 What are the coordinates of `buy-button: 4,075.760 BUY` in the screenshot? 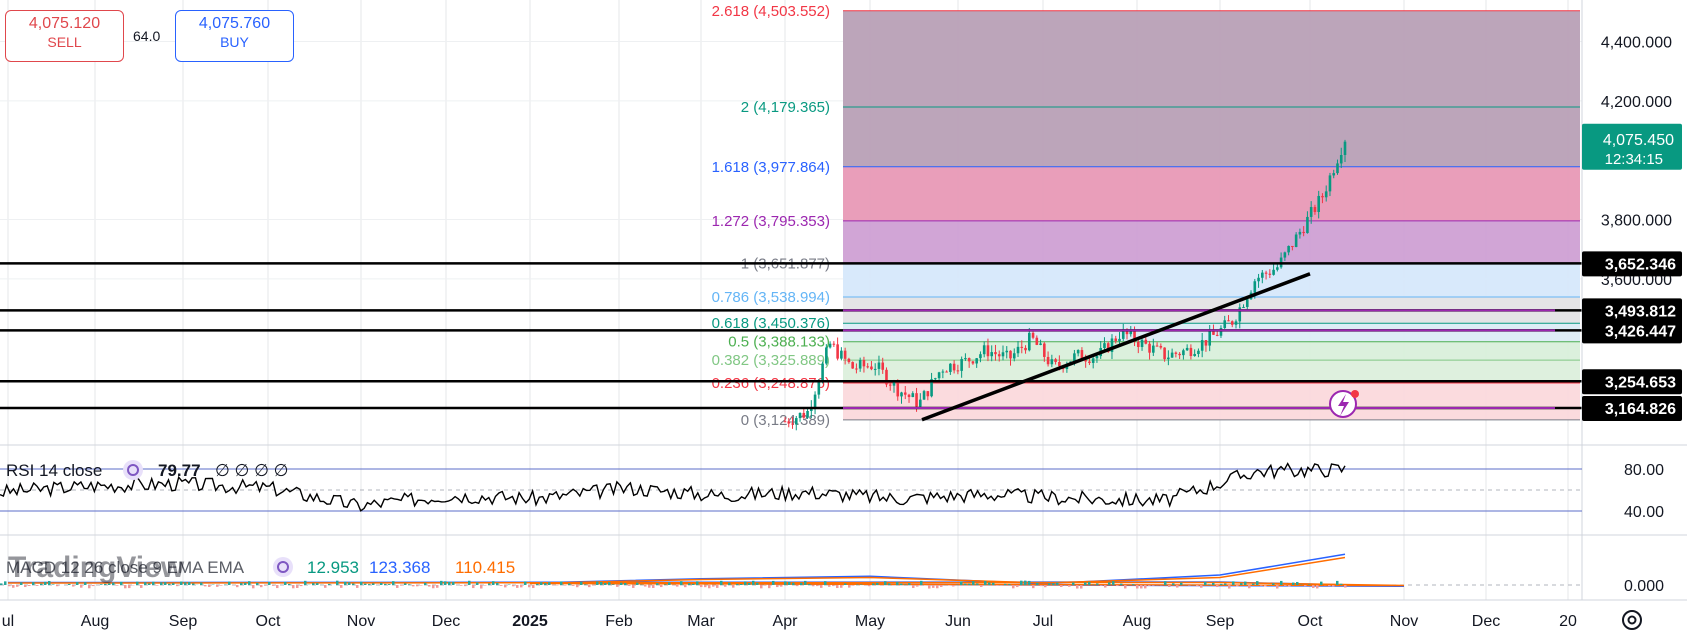 It's located at (234, 36).